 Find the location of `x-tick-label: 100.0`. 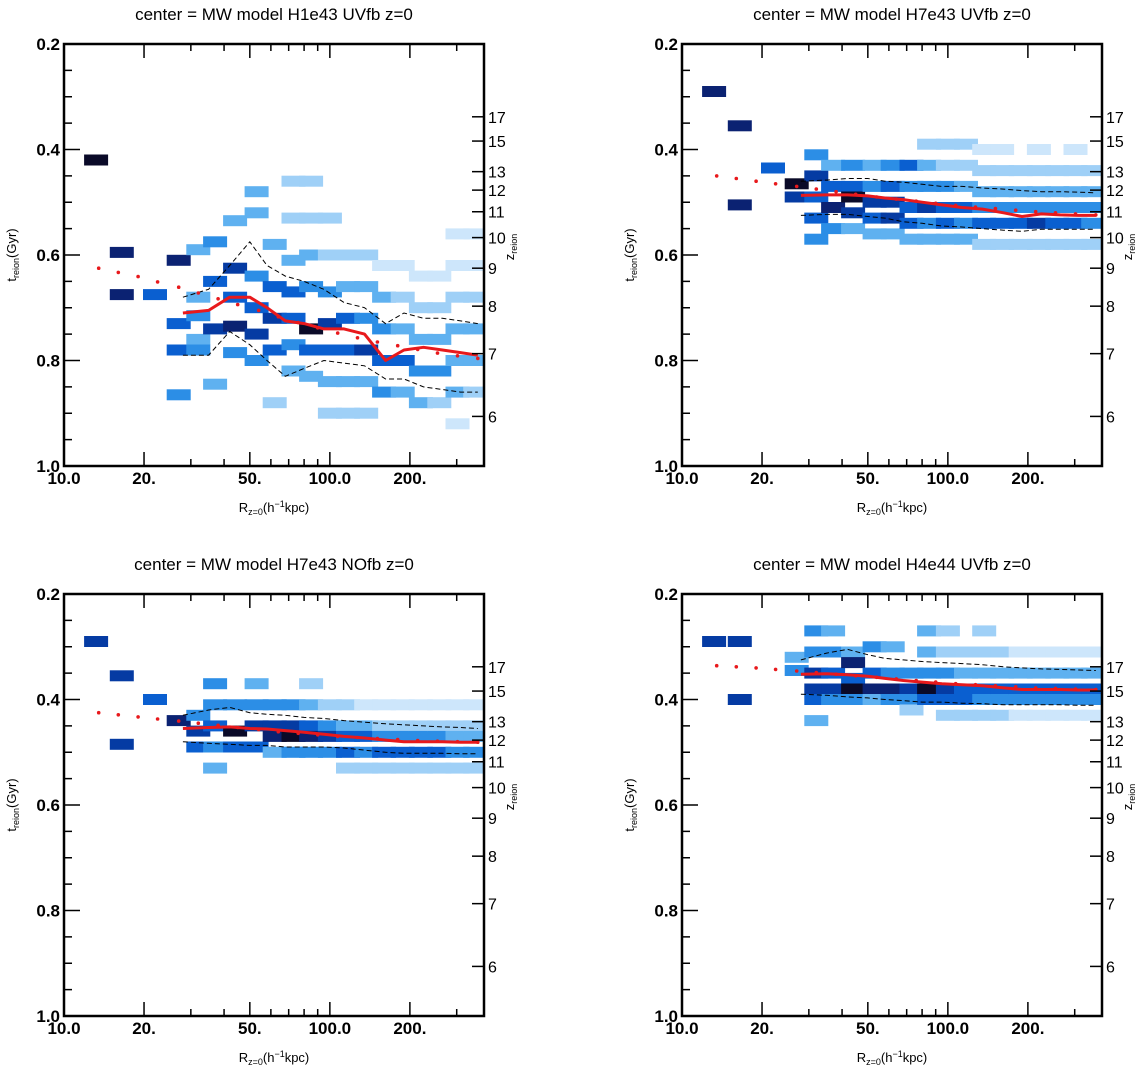

x-tick-label: 100.0 is located at coordinates (330, 478).